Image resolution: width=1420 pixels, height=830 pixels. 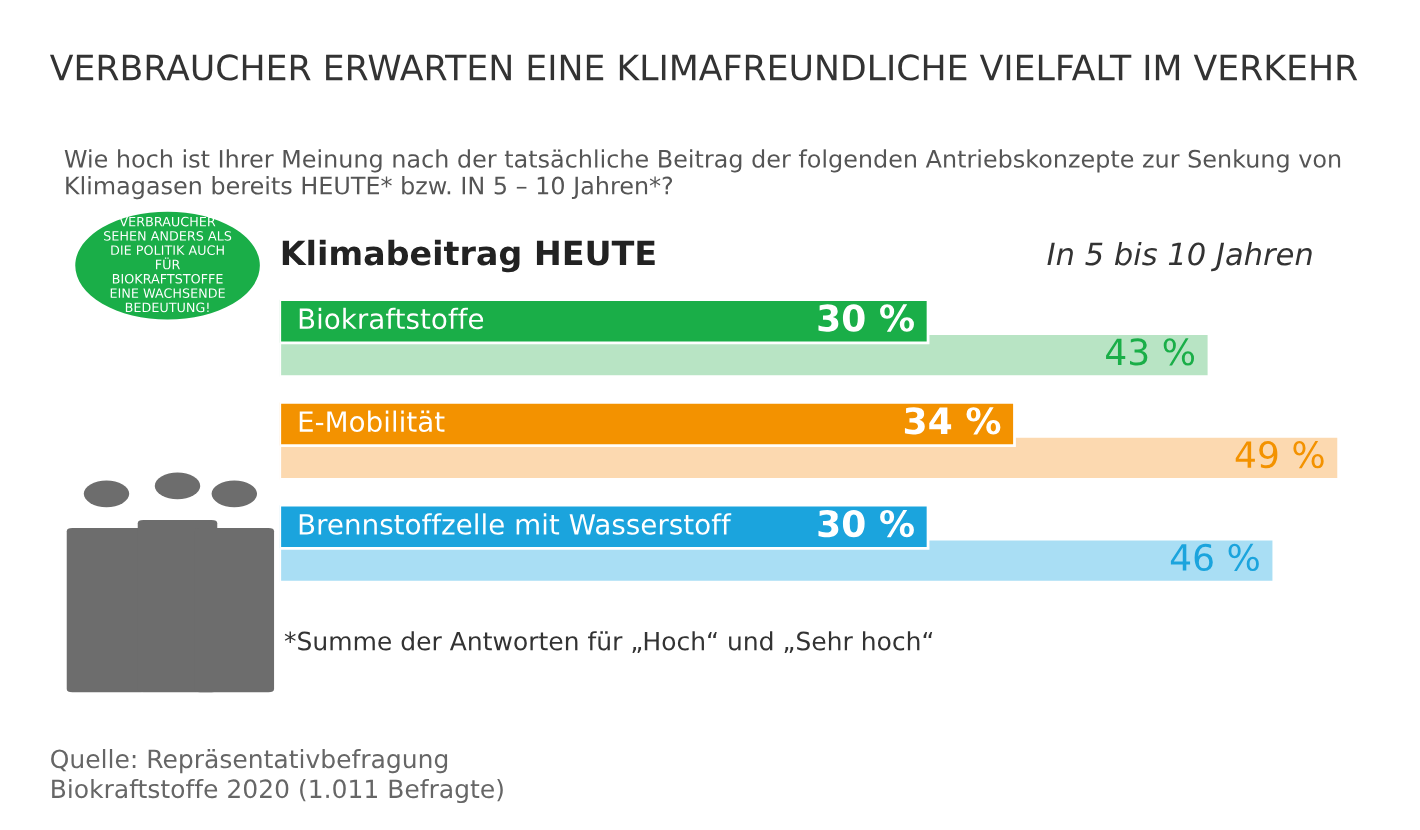 I want to click on data-label: 43 %, so click(x=1150, y=352).